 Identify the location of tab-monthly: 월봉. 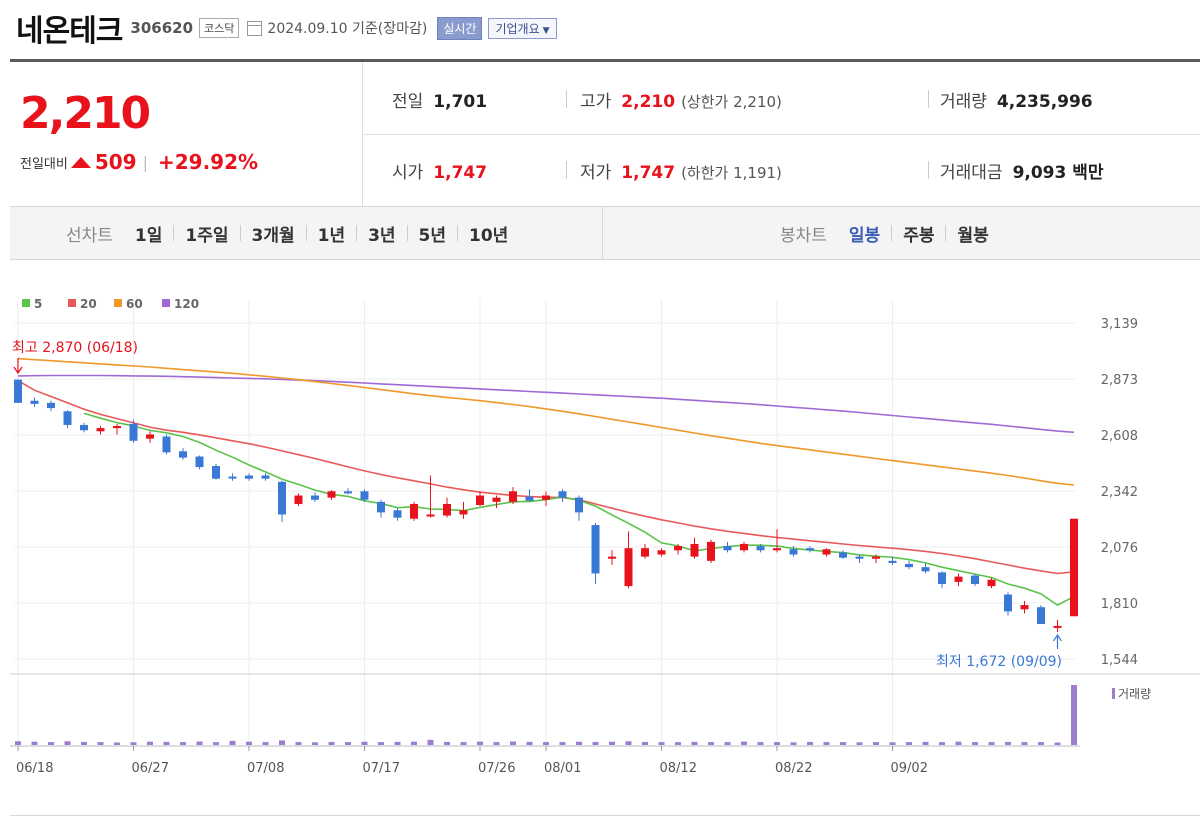
(973, 235).